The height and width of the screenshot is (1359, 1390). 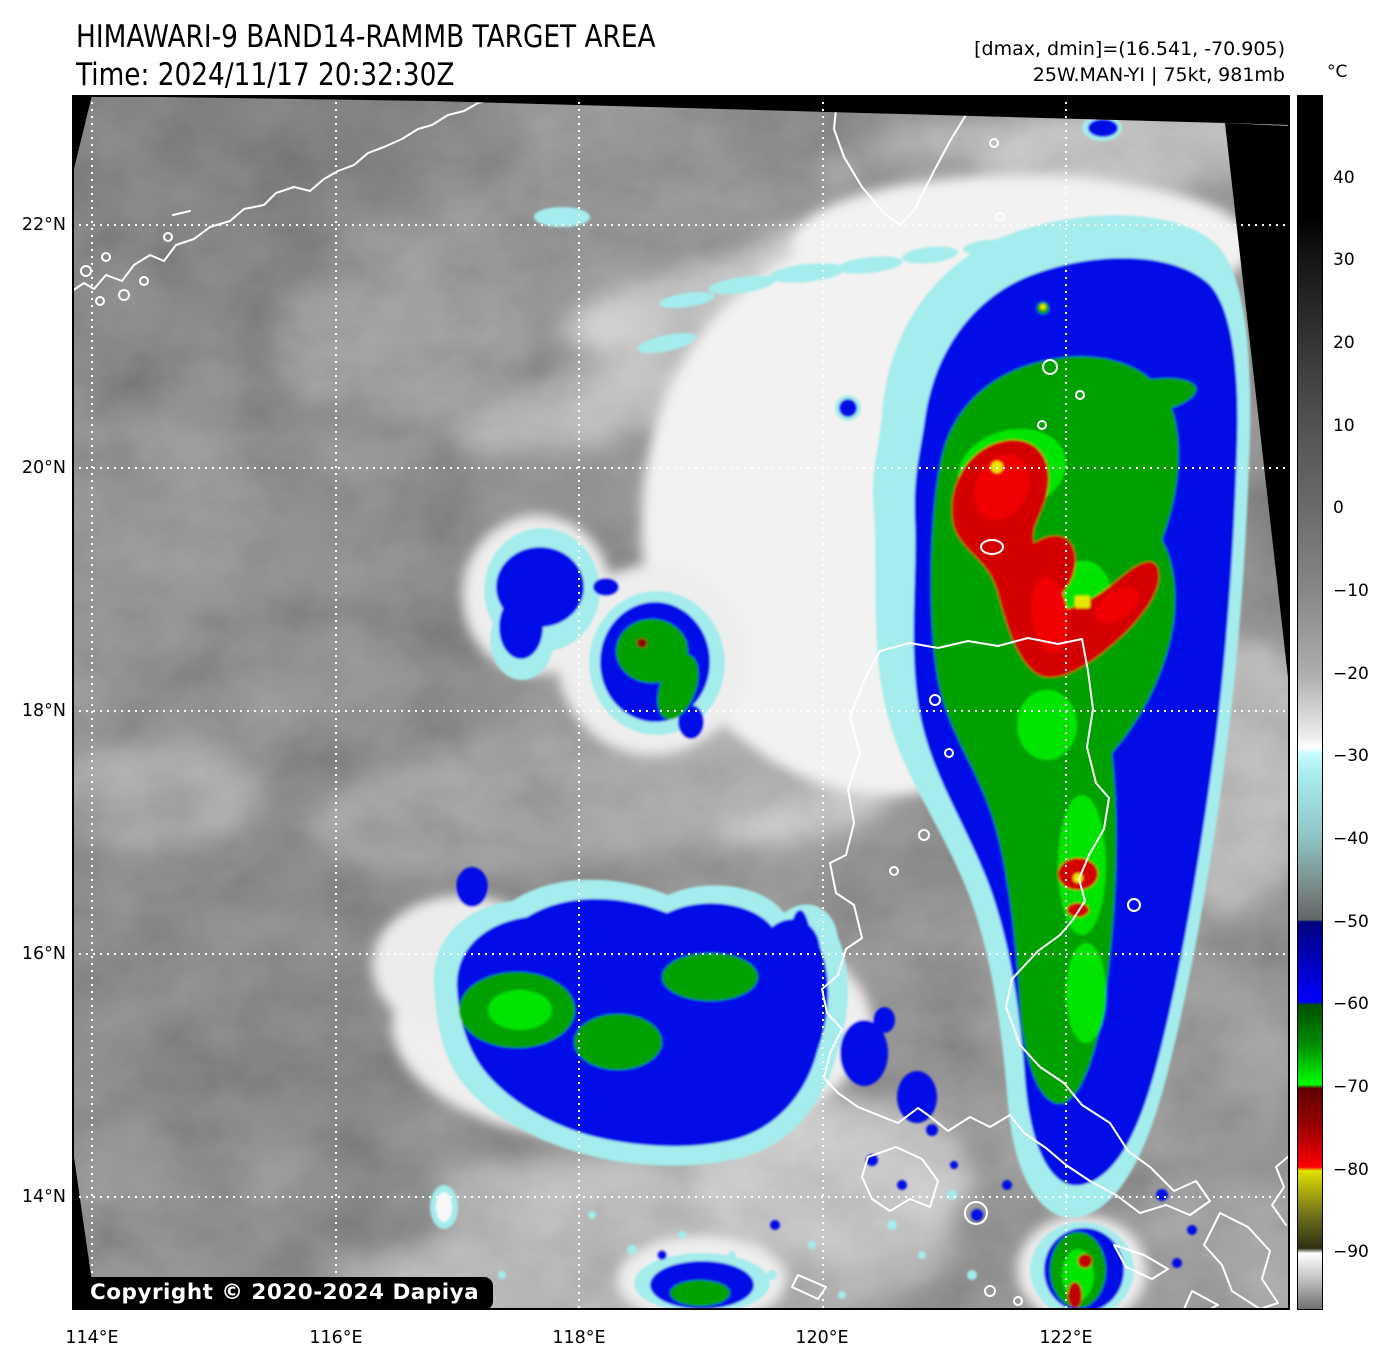 What do you see at coordinates (43, 711) in the screenshot?
I see `lat-axis-label: 18°N` at bounding box center [43, 711].